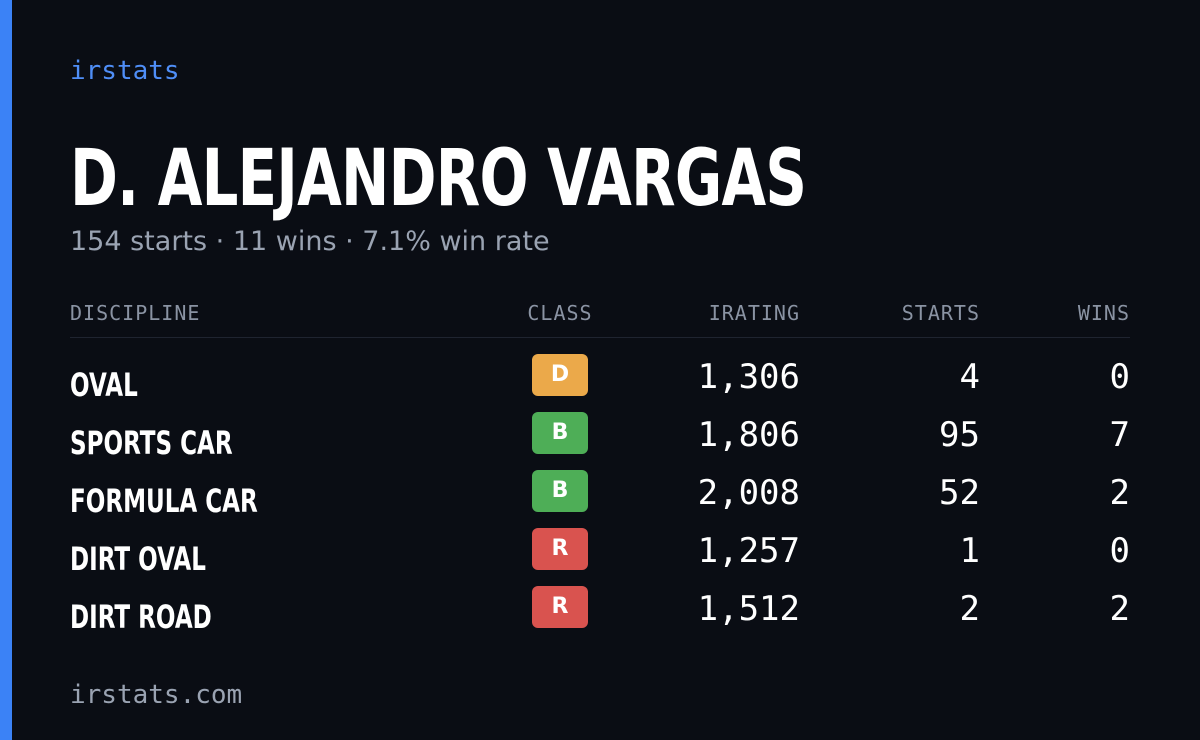 The height and width of the screenshot is (740, 1200). Describe the element at coordinates (560, 313) in the screenshot. I see `column-header: CLASS` at that location.